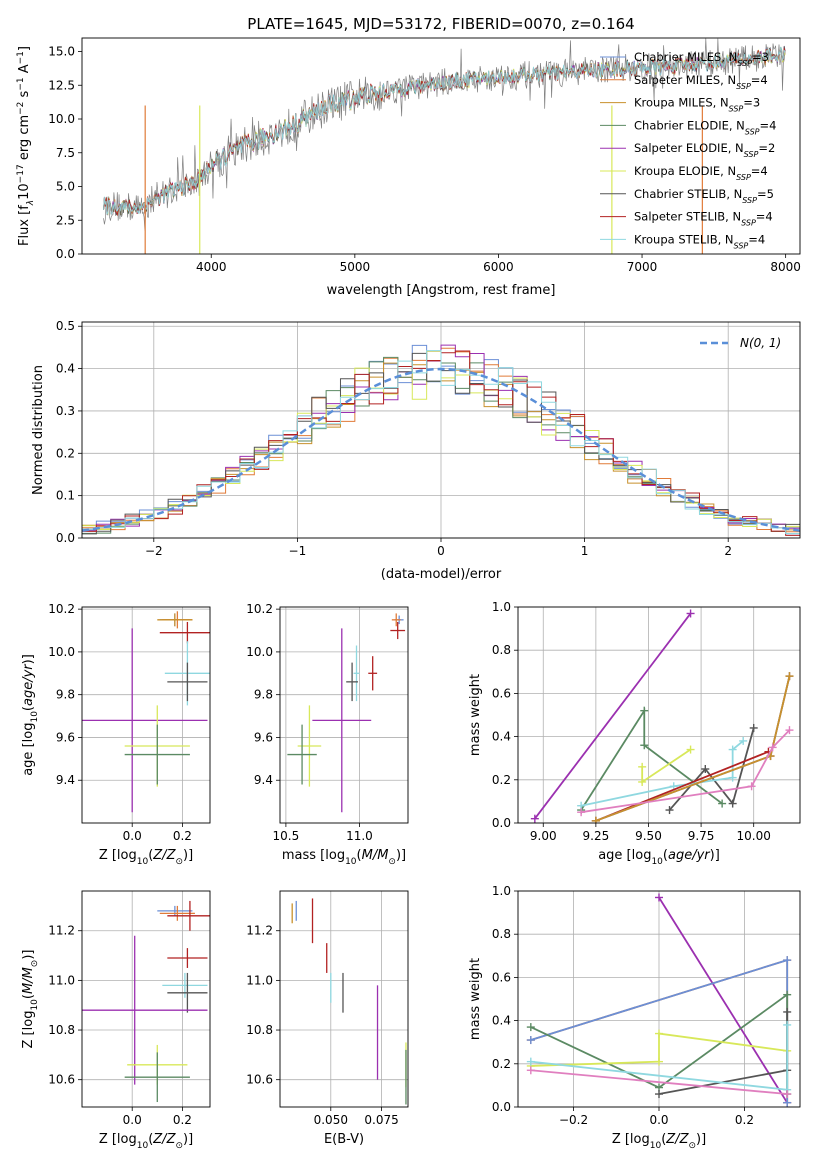 The width and height of the screenshot is (819, 1170). I want to click on y-tick-label: 7.5, so click(65, 153).